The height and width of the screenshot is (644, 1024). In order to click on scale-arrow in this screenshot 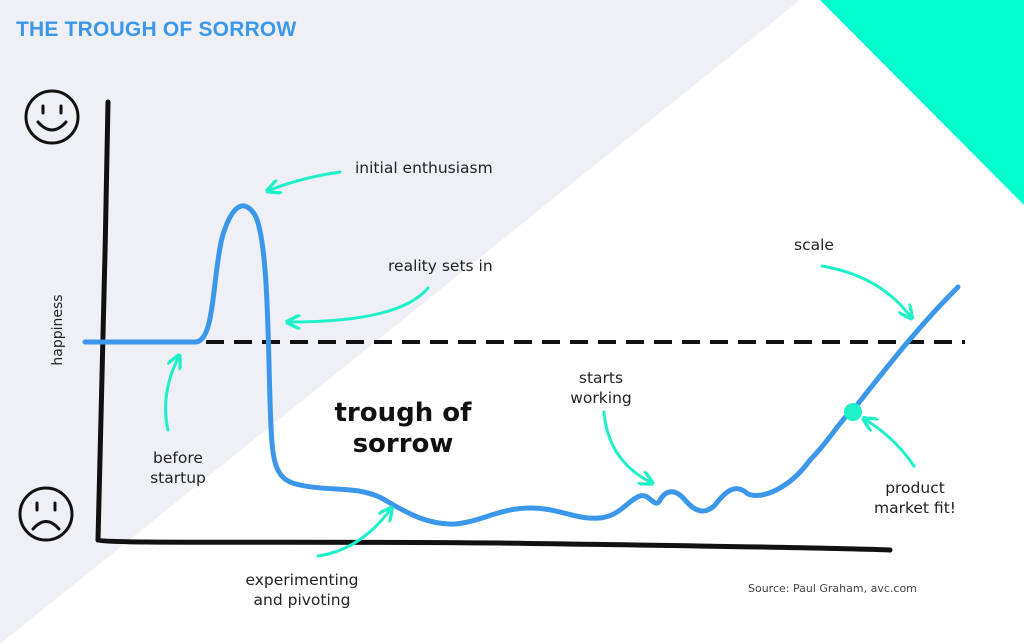, I will do `click(865, 290)`.